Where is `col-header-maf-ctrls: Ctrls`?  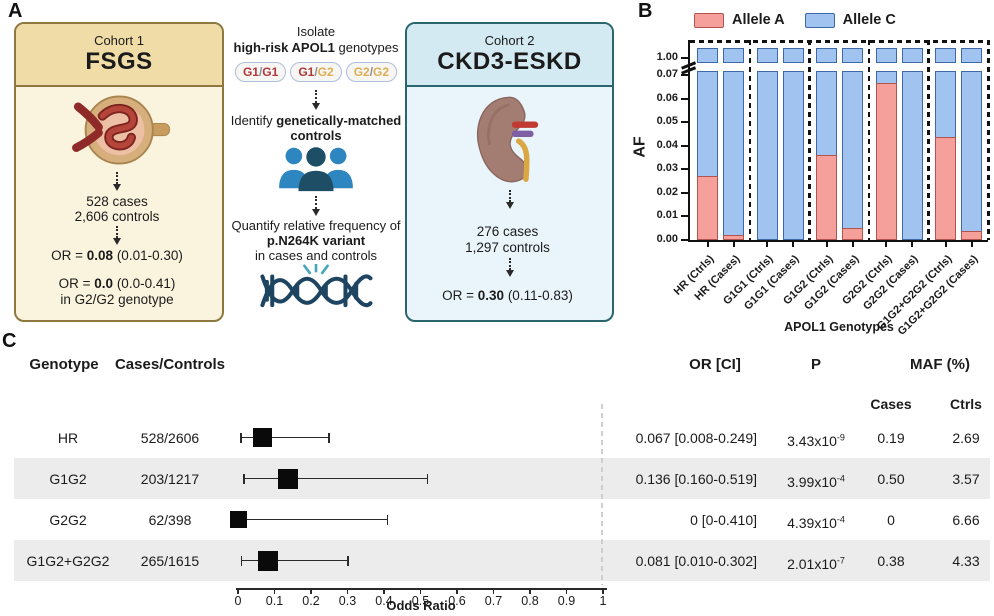 col-header-maf-ctrls: Ctrls is located at coordinates (966, 404).